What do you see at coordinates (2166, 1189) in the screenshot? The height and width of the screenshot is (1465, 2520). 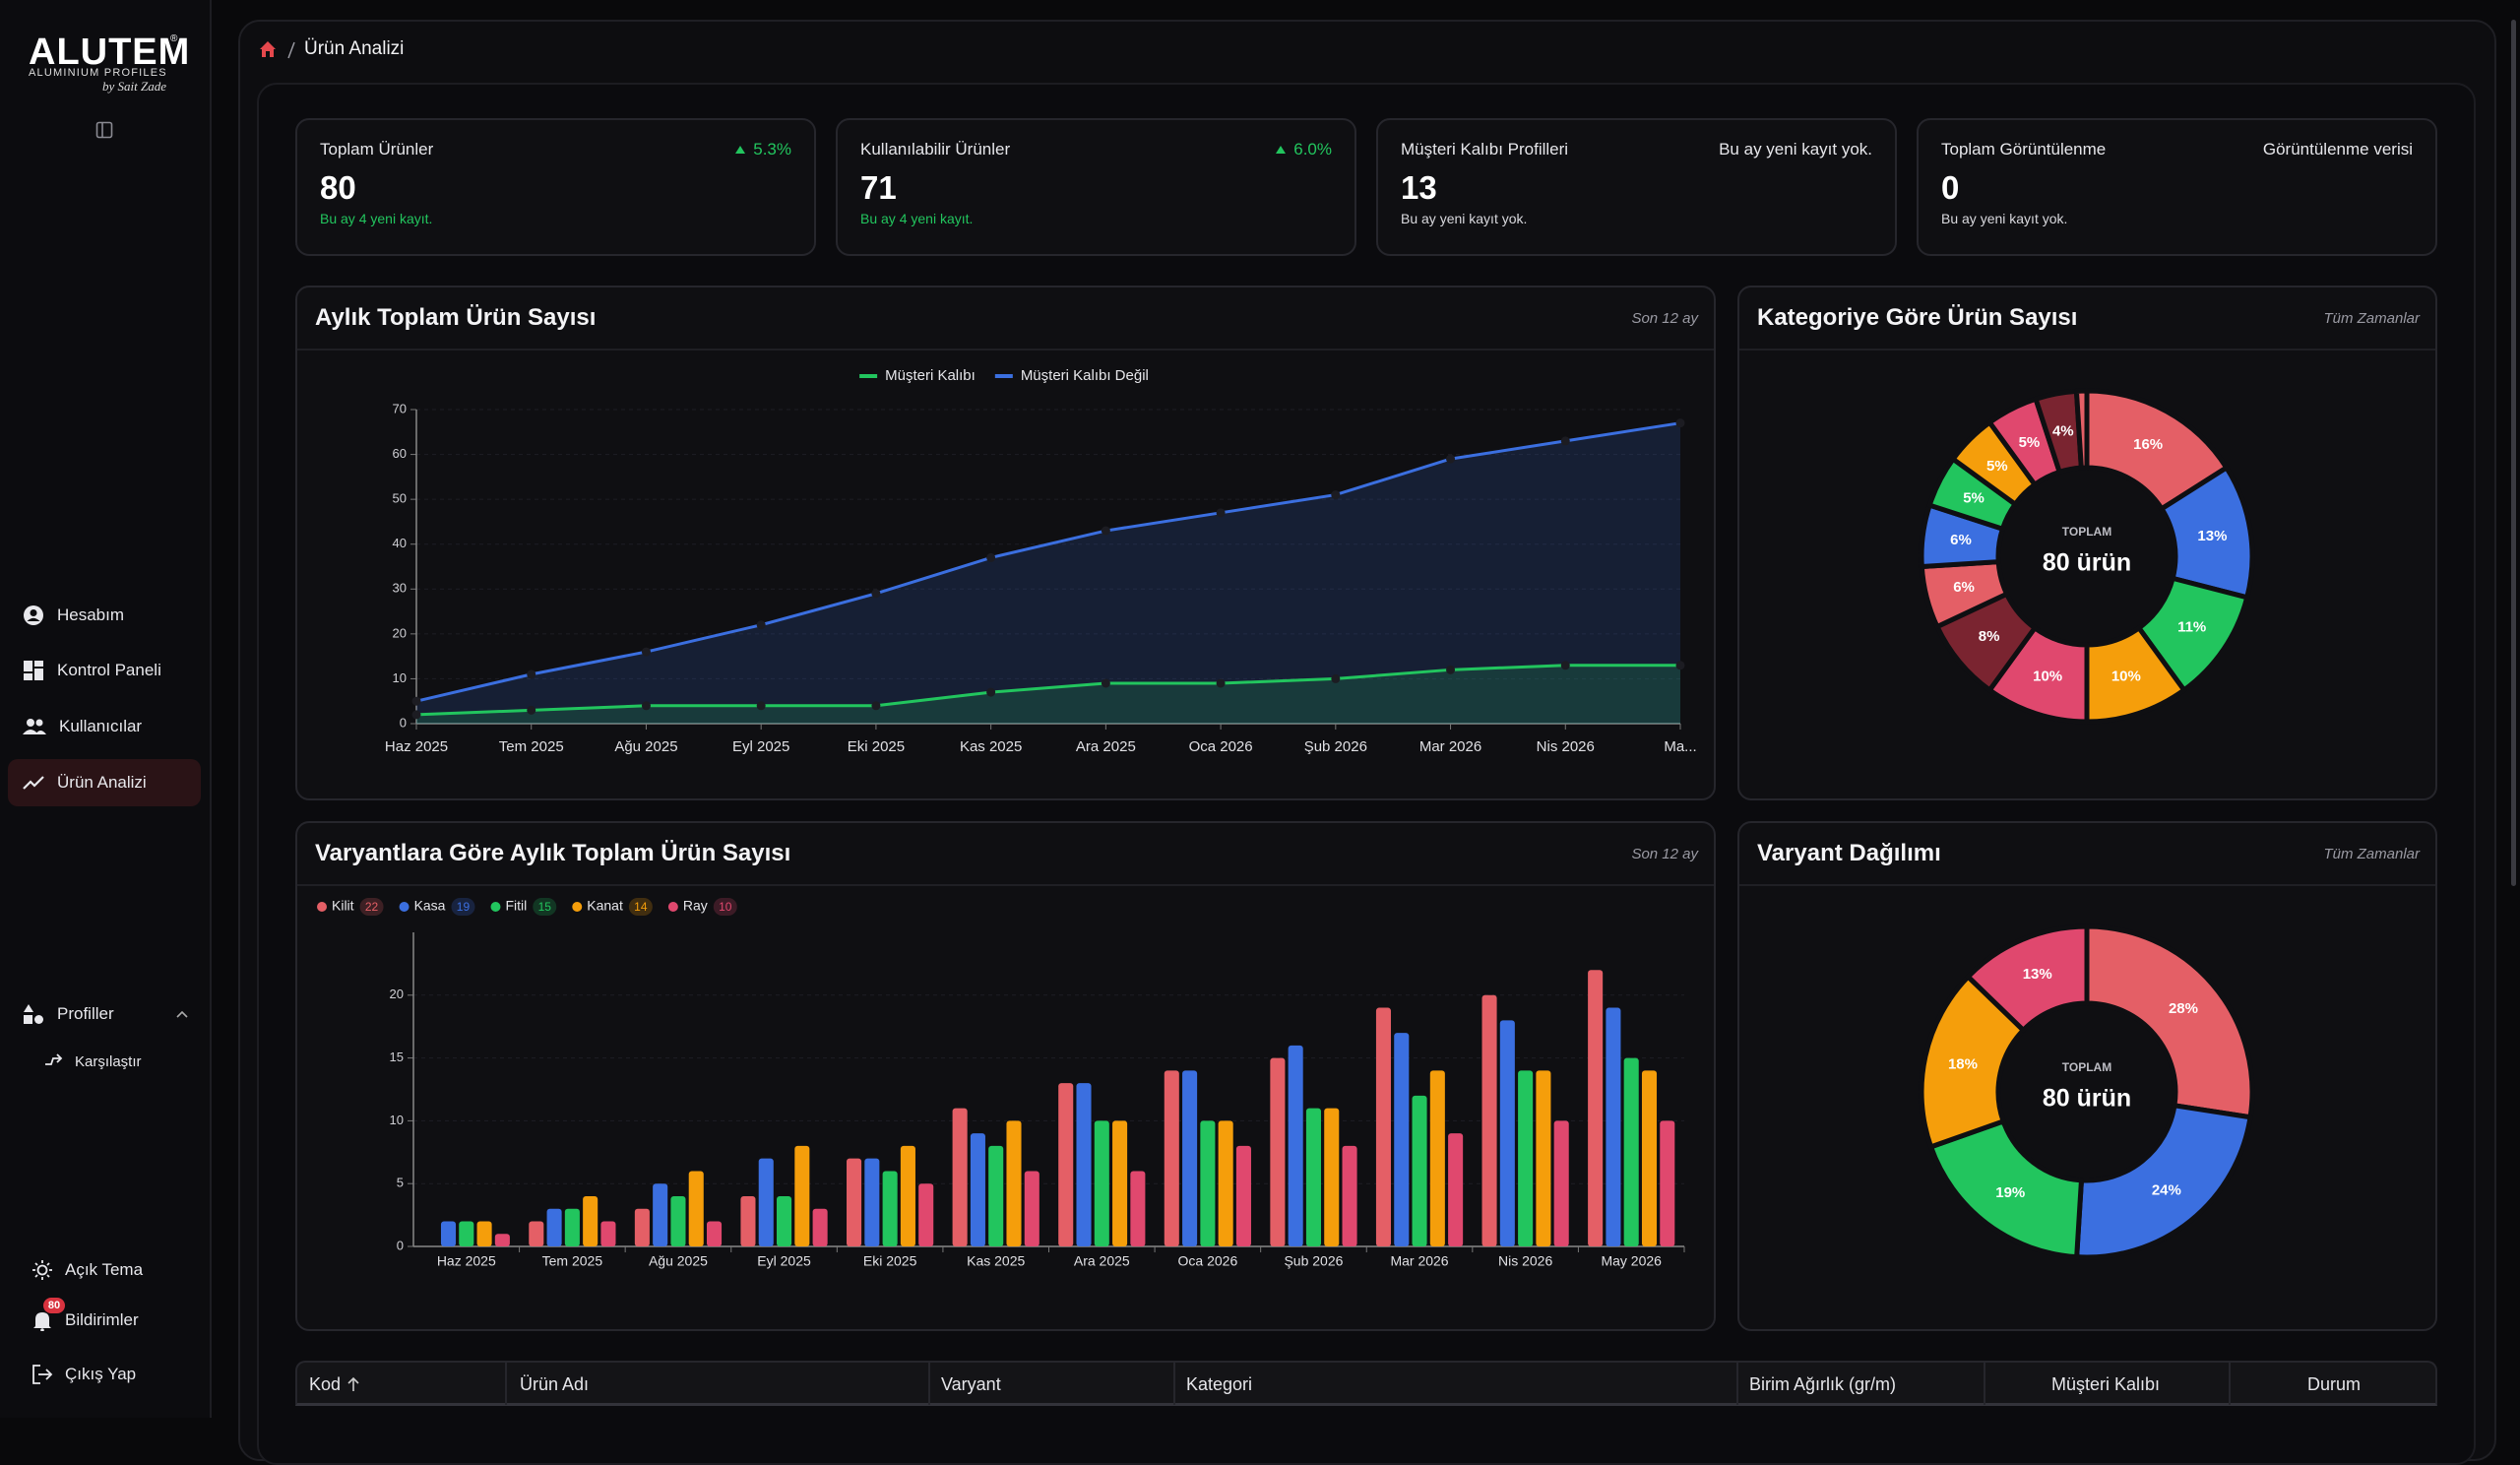 I see `donut-label: 24%` at bounding box center [2166, 1189].